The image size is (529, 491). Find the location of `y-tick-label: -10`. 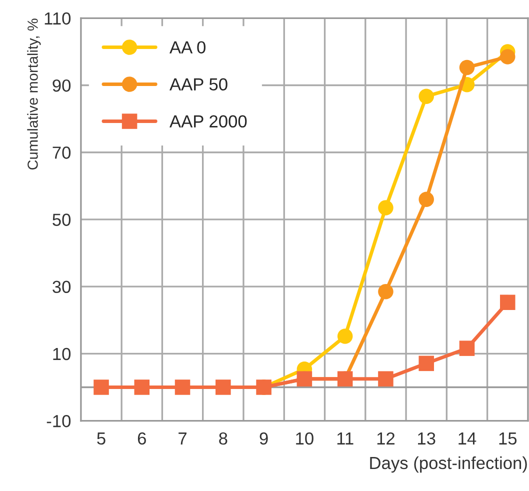

y-tick-label: -10 is located at coordinates (58, 421).